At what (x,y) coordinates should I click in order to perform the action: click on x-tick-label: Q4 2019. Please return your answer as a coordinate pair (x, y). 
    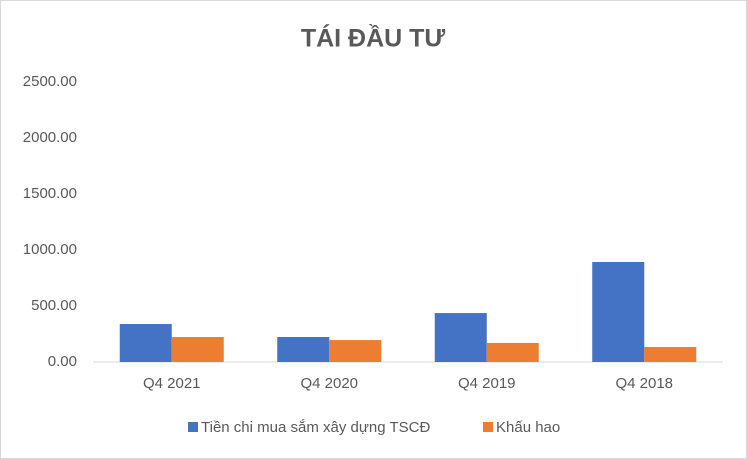
    Looking at the image, I should click on (487, 383).